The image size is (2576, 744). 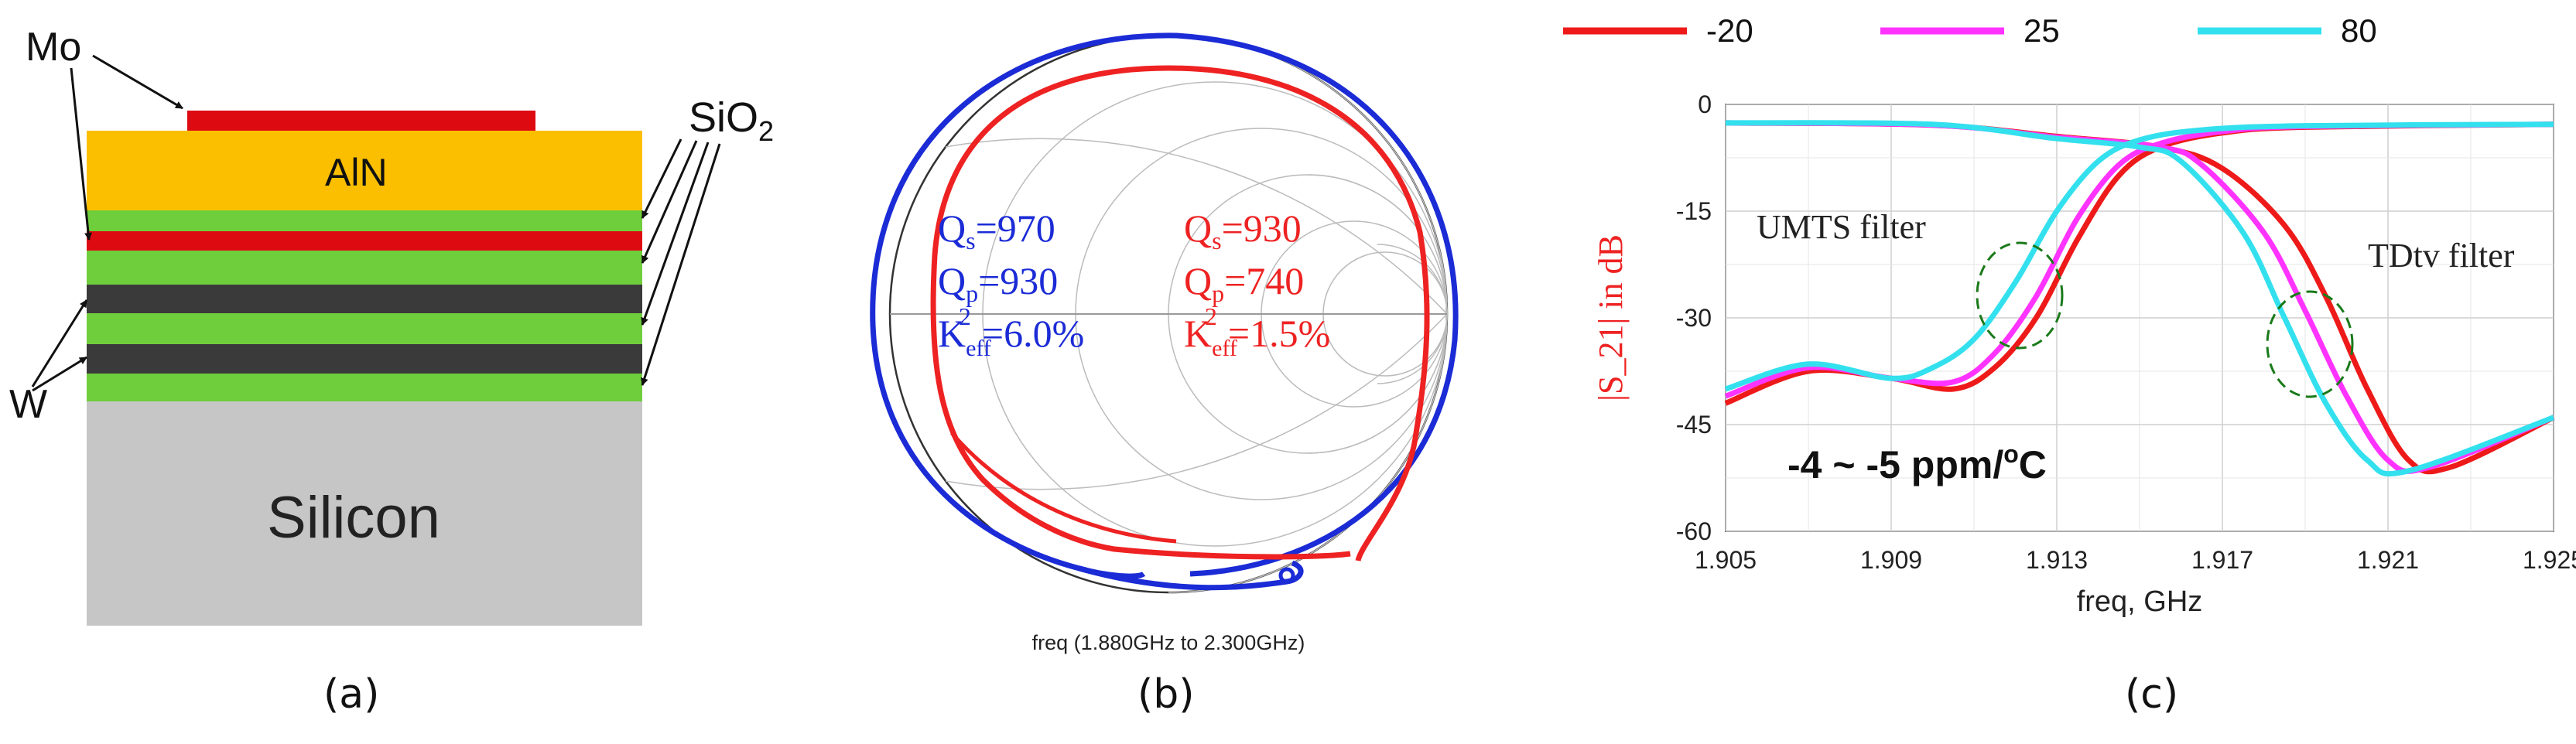 What do you see at coordinates (1244, 283) in the screenshot?
I see `svg-text: Qp=740` at bounding box center [1244, 283].